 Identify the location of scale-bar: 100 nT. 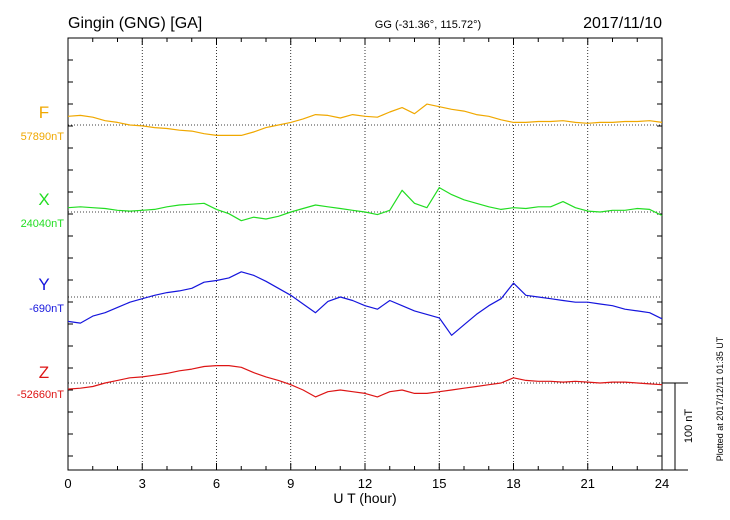
(678, 426).